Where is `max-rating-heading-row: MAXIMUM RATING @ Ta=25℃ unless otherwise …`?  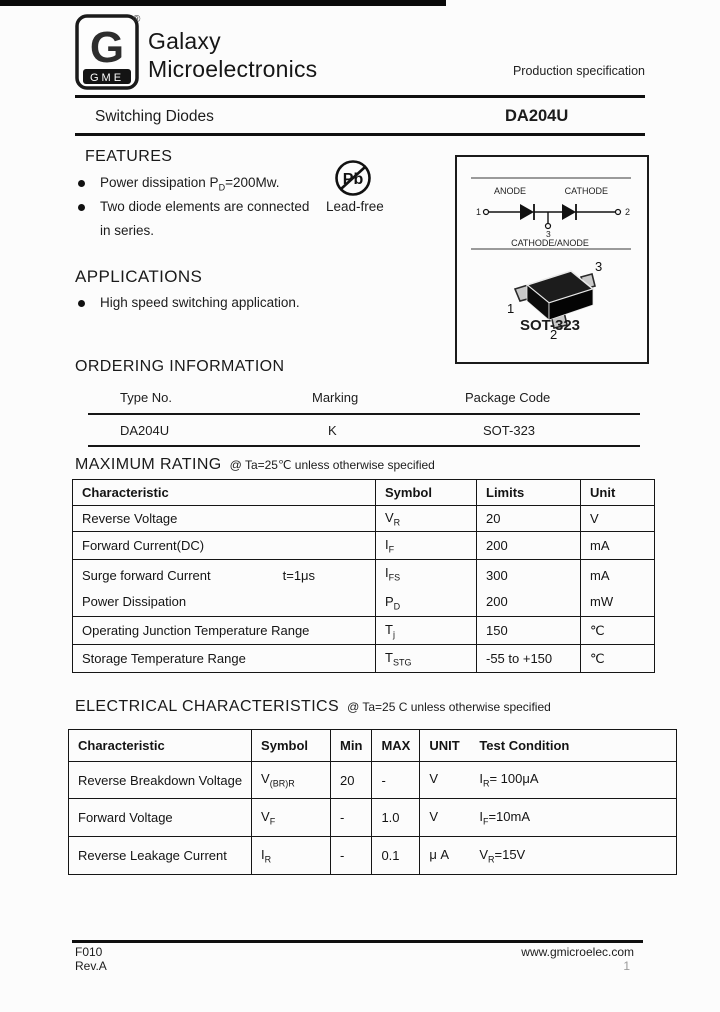 max-rating-heading-row: MAXIMUM RATING @ Ta=25℃ unless otherwise … is located at coordinates (255, 465).